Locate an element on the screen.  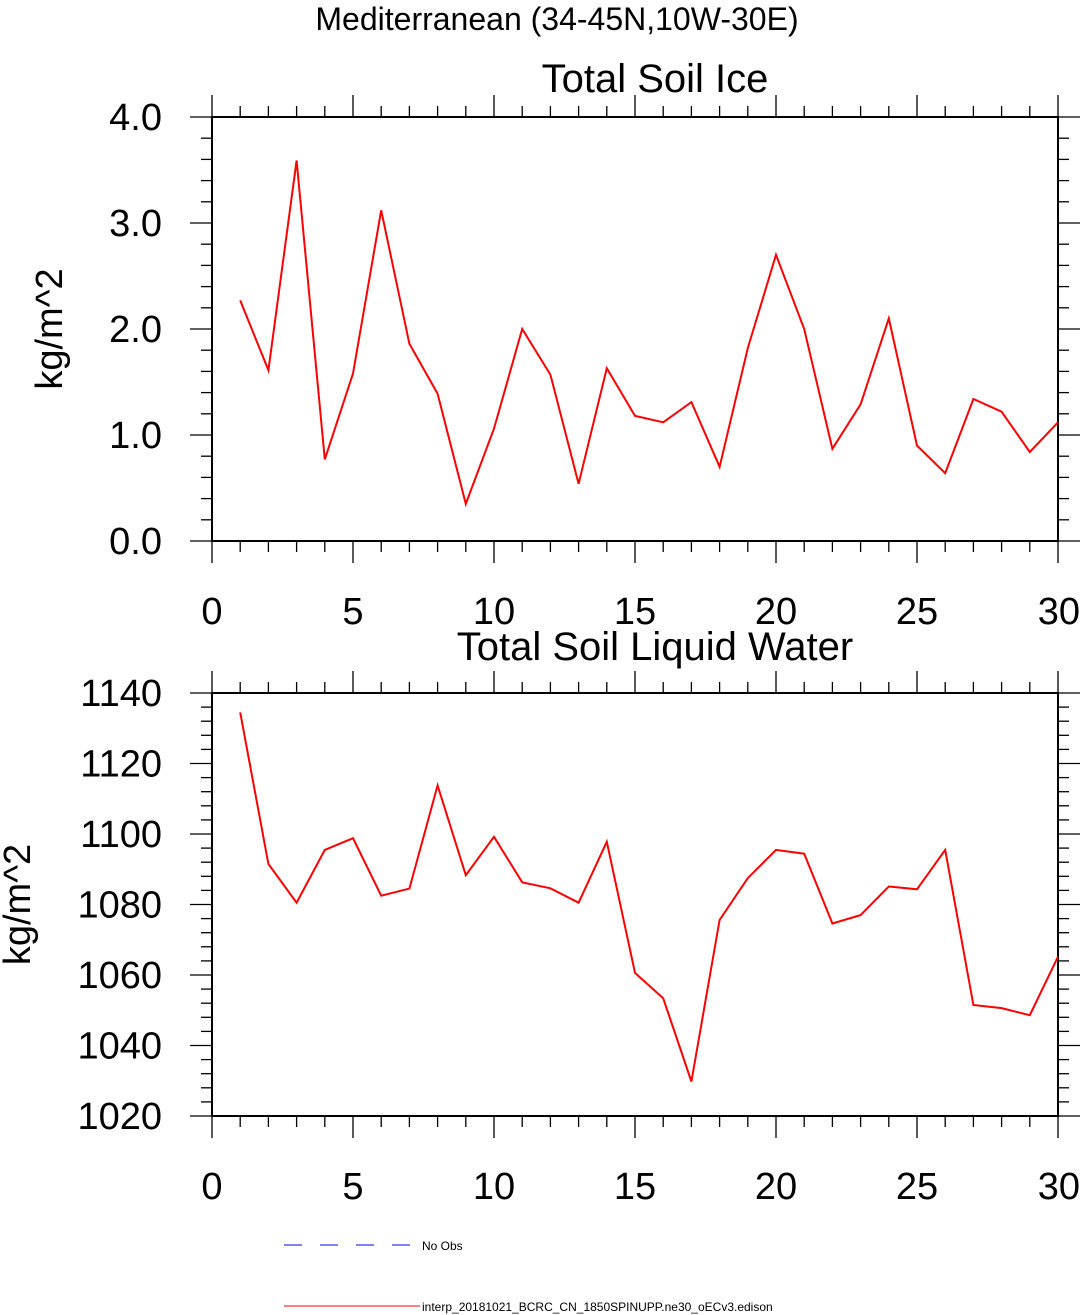
legend-label-no-obs: No Obs is located at coordinates (442, 1246).